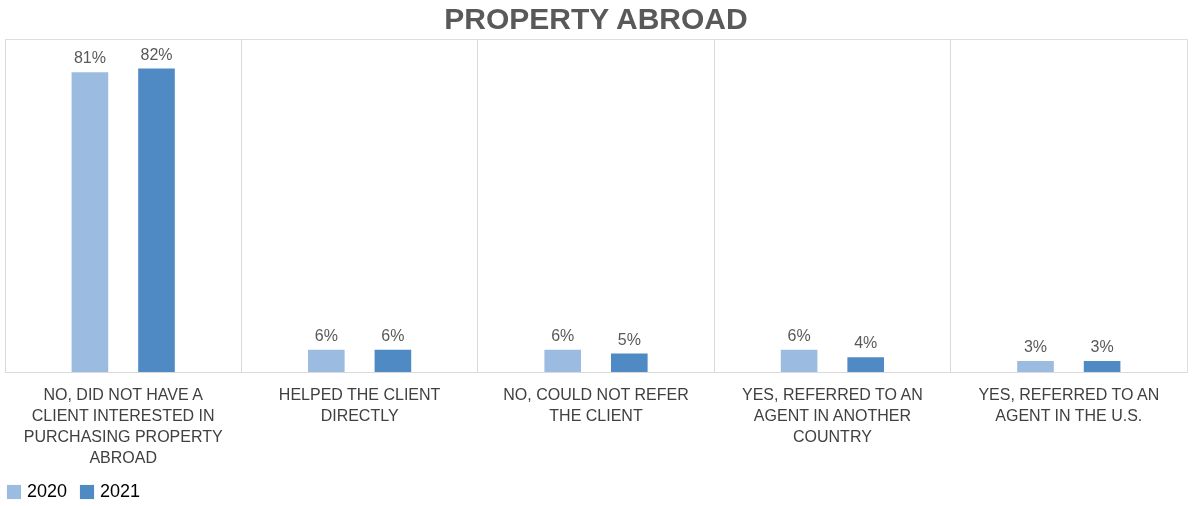 The height and width of the screenshot is (506, 1192). I want to click on chart-title: PROPERTY ABROAD, so click(596, 18).